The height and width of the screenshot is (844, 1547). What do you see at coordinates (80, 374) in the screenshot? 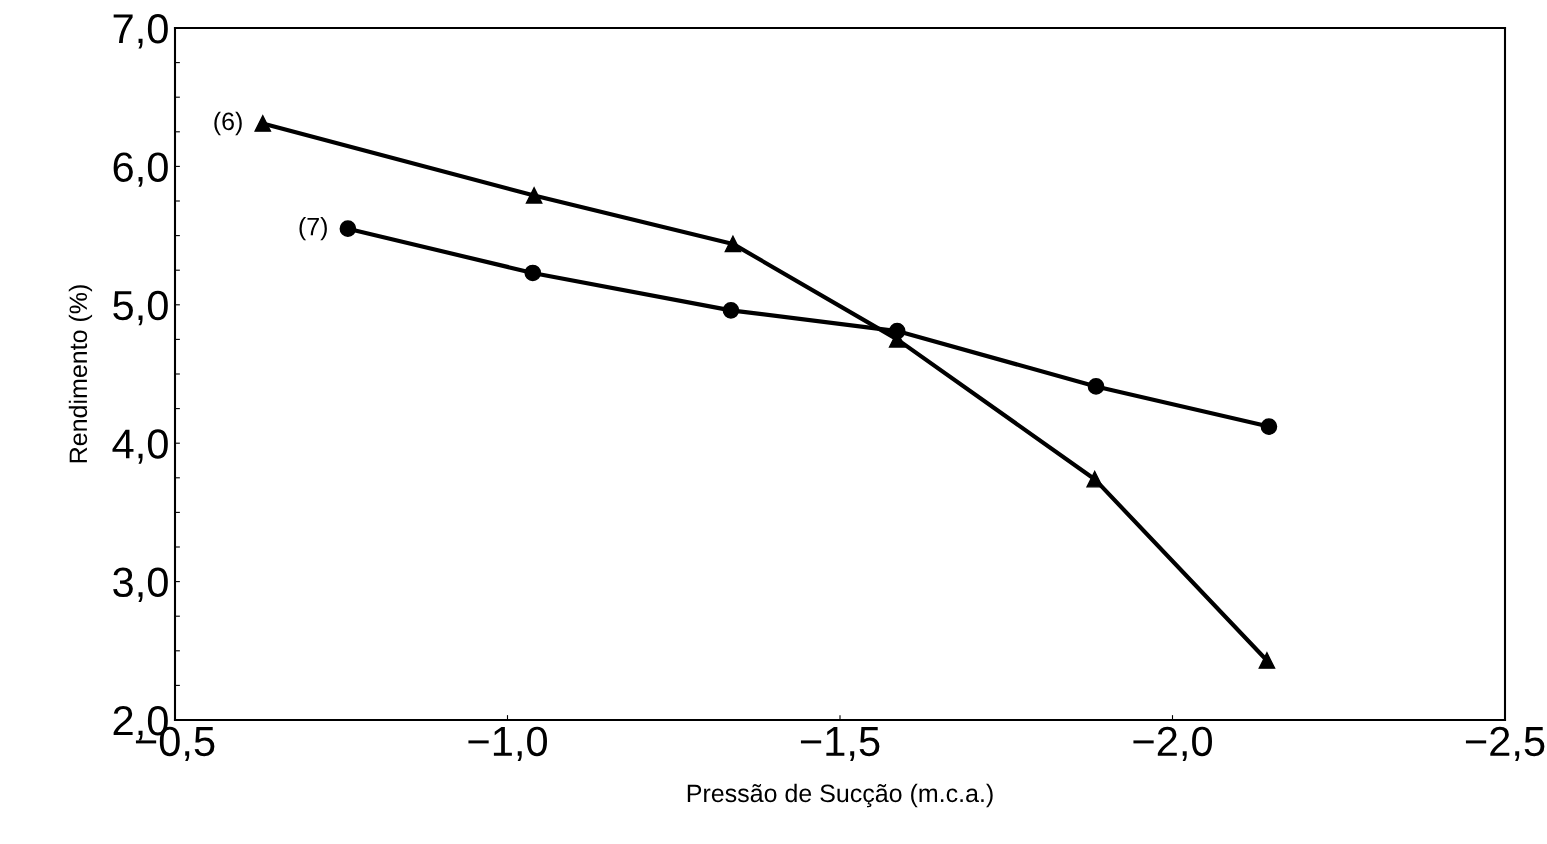
I see `y-axis-title: Rendimento (%)` at bounding box center [80, 374].